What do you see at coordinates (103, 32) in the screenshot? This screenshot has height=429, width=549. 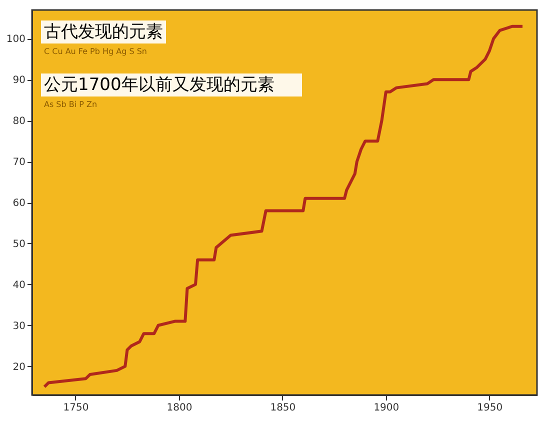 I see `annotation: 古代发现的元素` at bounding box center [103, 32].